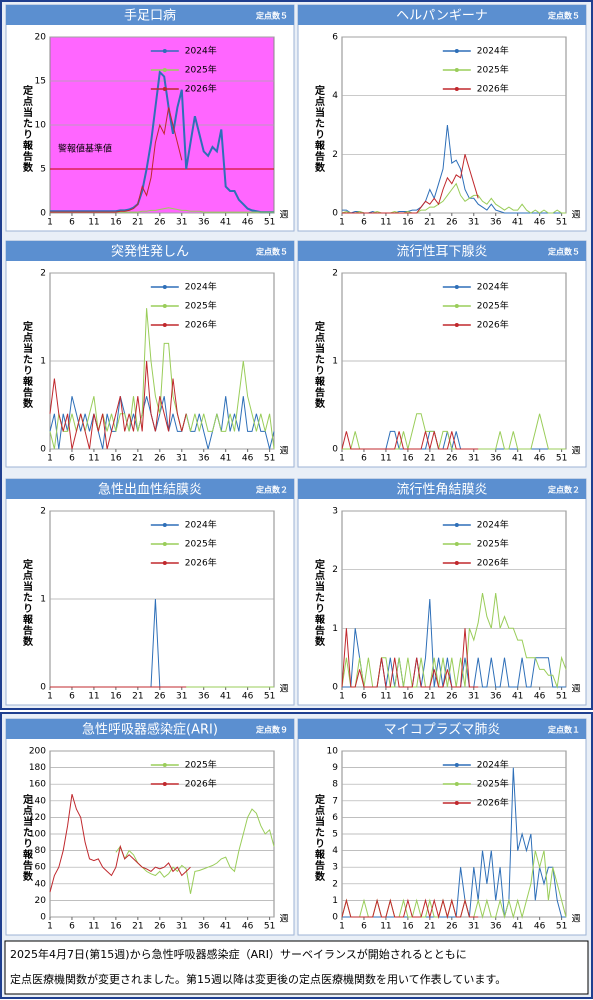  What do you see at coordinates (41, 38) in the screenshot?
I see `y-tick-label: 20` at bounding box center [41, 38].